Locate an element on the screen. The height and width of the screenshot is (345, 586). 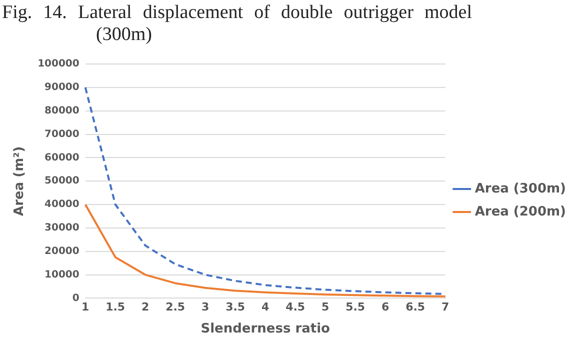
y-tick-label: 80000 is located at coordinates (62, 110).